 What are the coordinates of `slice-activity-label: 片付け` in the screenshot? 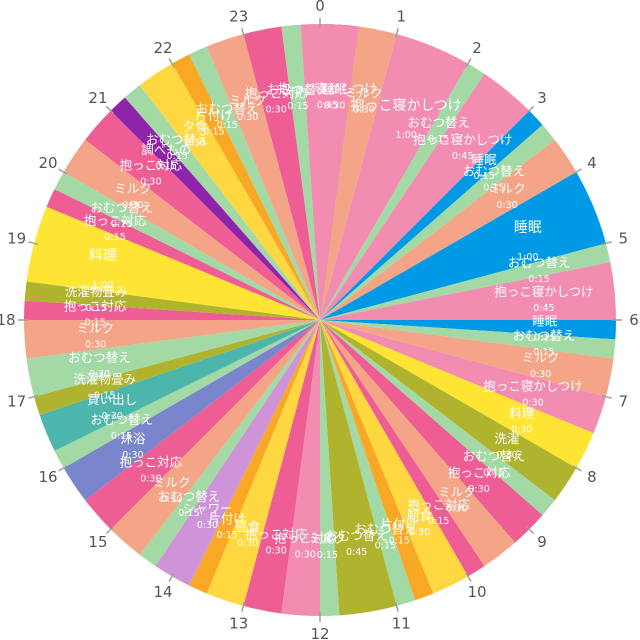 It's located at (399, 524).